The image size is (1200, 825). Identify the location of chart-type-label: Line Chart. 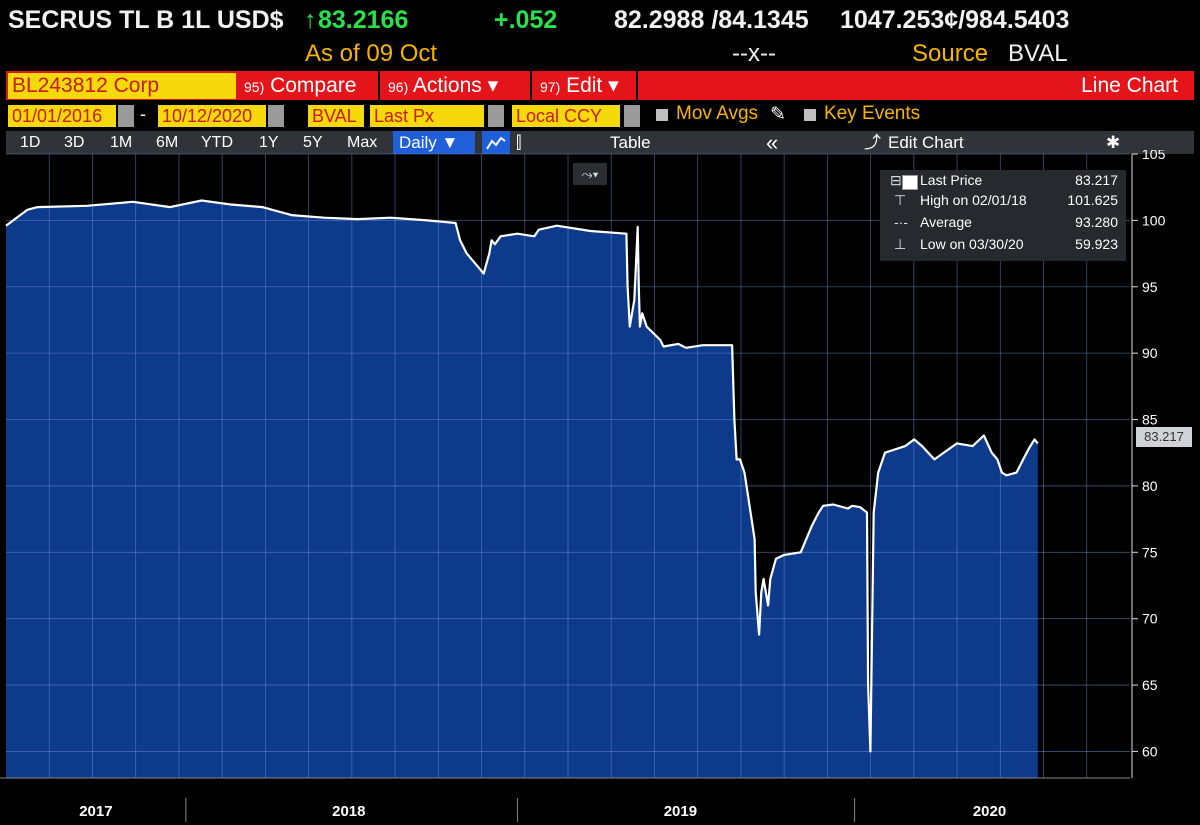
(1129, 85).